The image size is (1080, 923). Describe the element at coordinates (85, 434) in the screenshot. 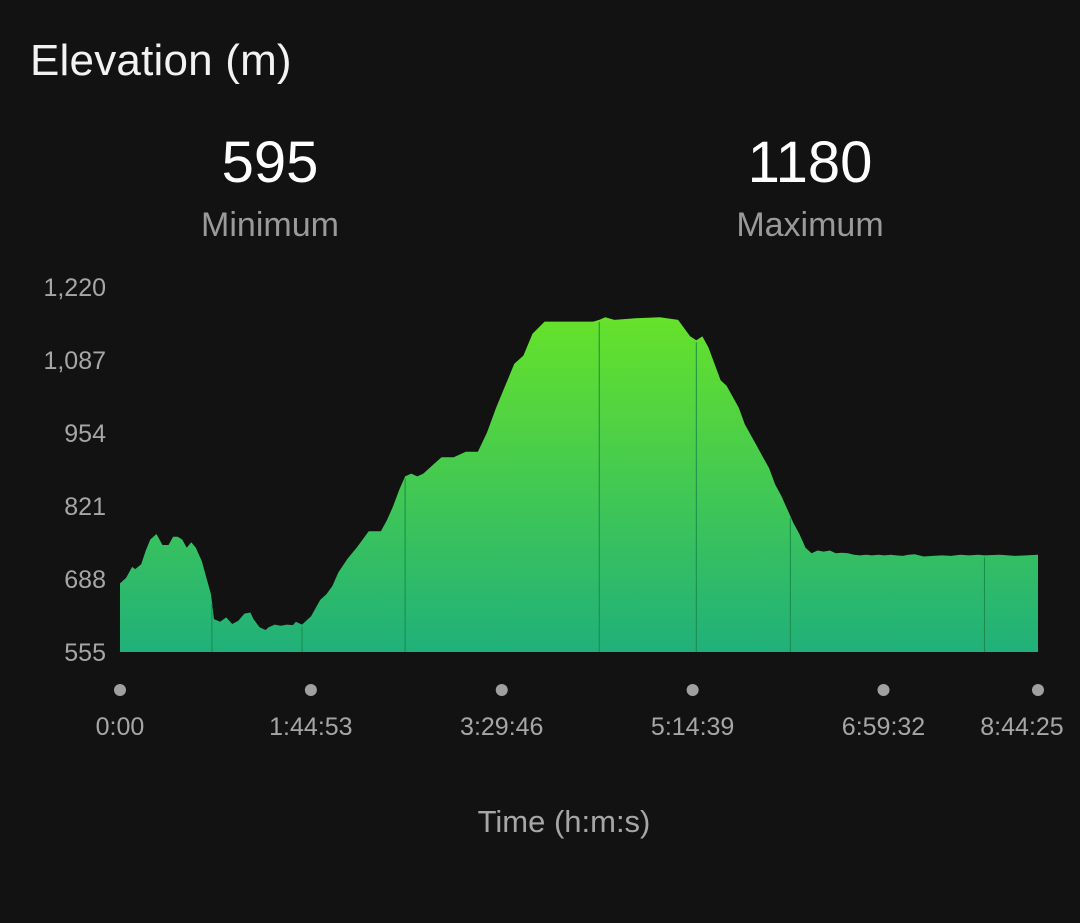

I see `y-tick-label: 954` at that location.